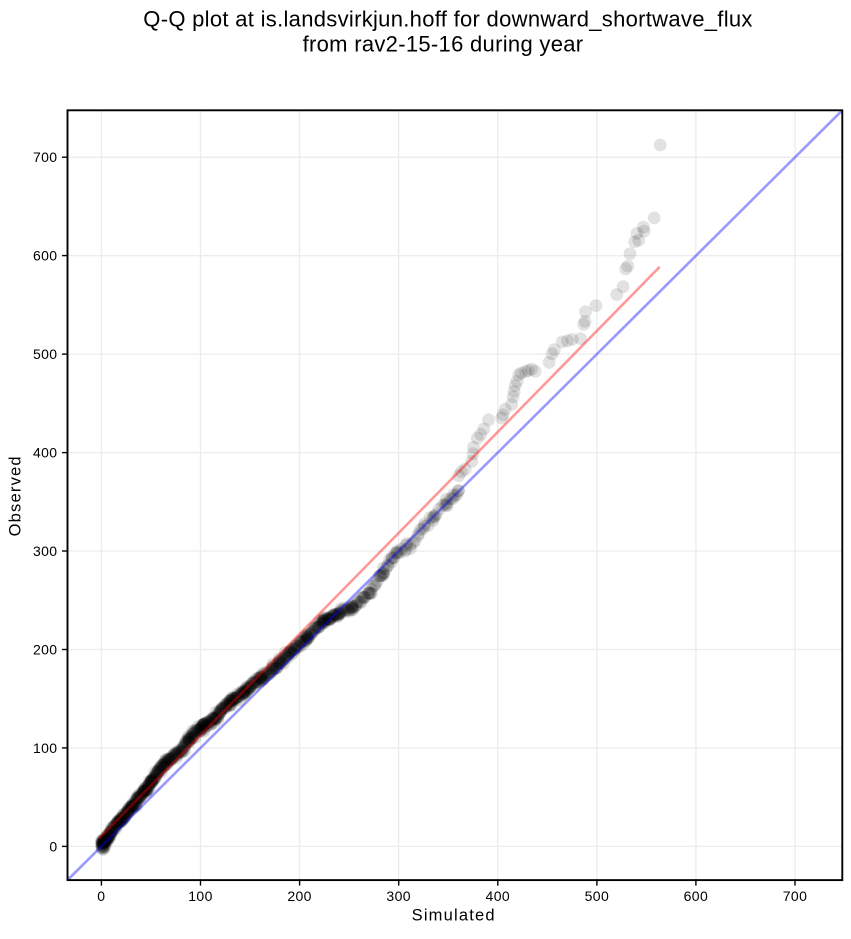 Image resolution: width=851 pixels, height=939 pixels. What do you see at coordinates (454, 915) in the screenshot?
I see `svg-text: Simulated` at bounding box center [454, 915].